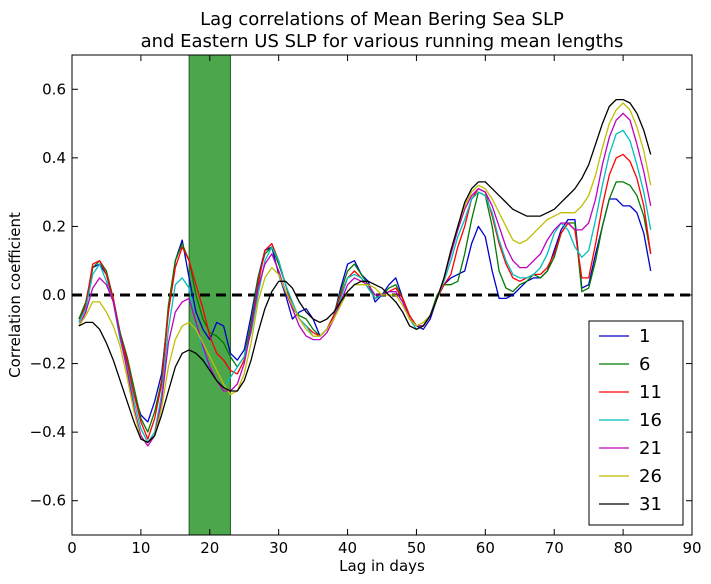  I want to click on x-tick-label: 70, so click(554, 548).